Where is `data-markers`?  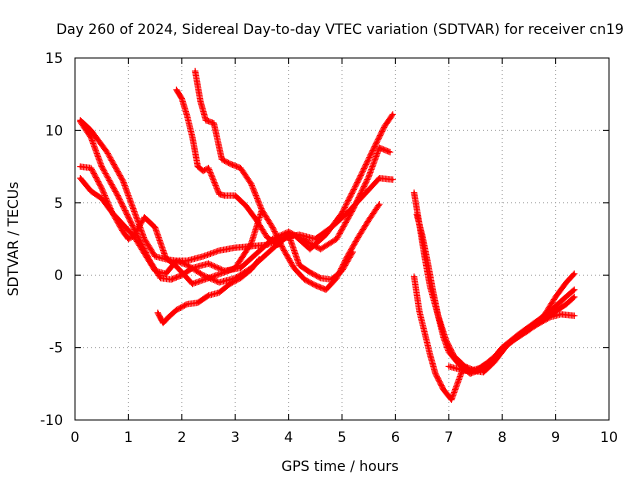 data-markers is located at coordinates (494, 281).